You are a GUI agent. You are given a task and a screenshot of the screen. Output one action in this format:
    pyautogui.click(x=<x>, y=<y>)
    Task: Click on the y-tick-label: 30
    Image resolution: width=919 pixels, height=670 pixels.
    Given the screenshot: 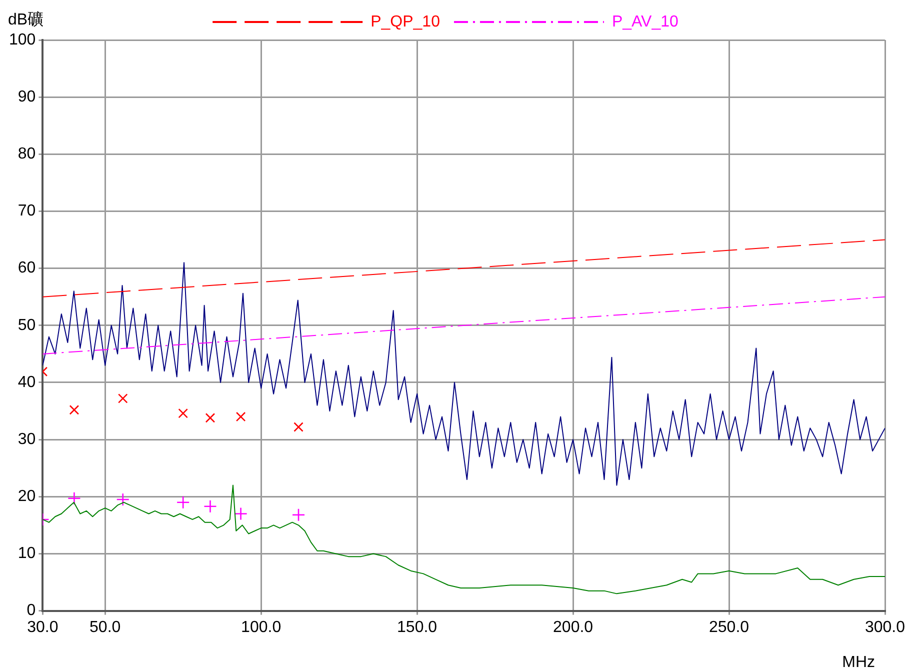 What is the action you would take?
    pyautogui.click(x=27, y=439)
    